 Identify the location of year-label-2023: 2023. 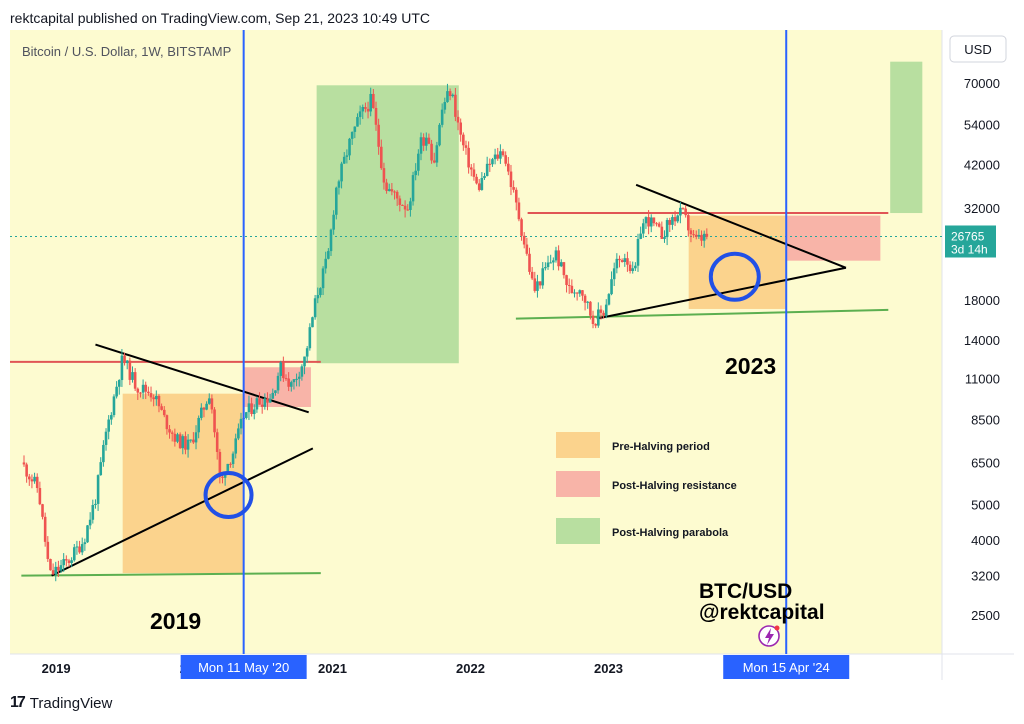
(750, 366).